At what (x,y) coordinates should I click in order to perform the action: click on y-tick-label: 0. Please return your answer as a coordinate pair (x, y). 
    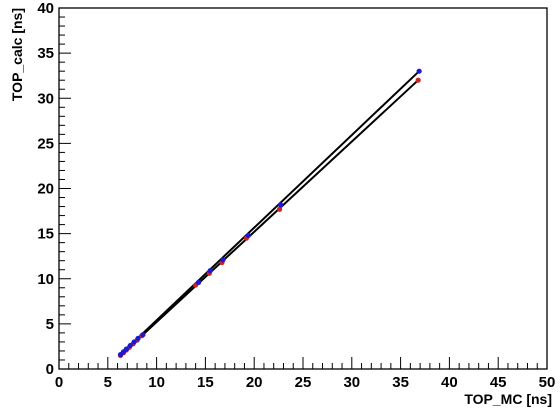
    Looking at the image, I should click on (50, 369).